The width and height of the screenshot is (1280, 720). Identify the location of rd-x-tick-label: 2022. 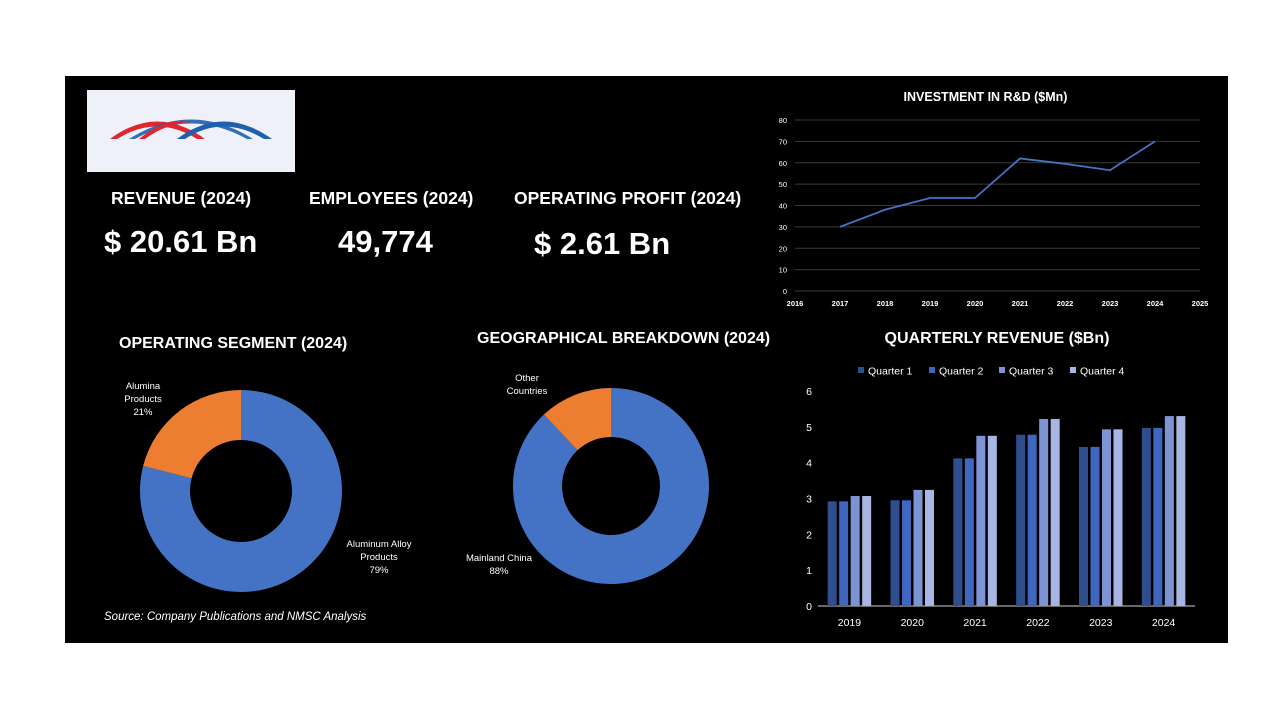
(1065, 303).